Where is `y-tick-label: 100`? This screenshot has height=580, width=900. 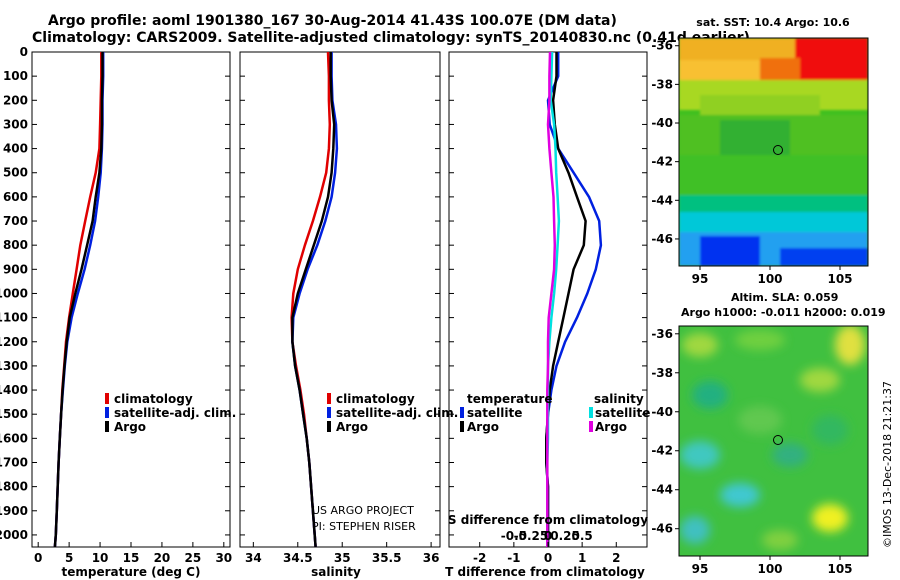
y-tick-label: 100 is located at coordinates (15, 76).